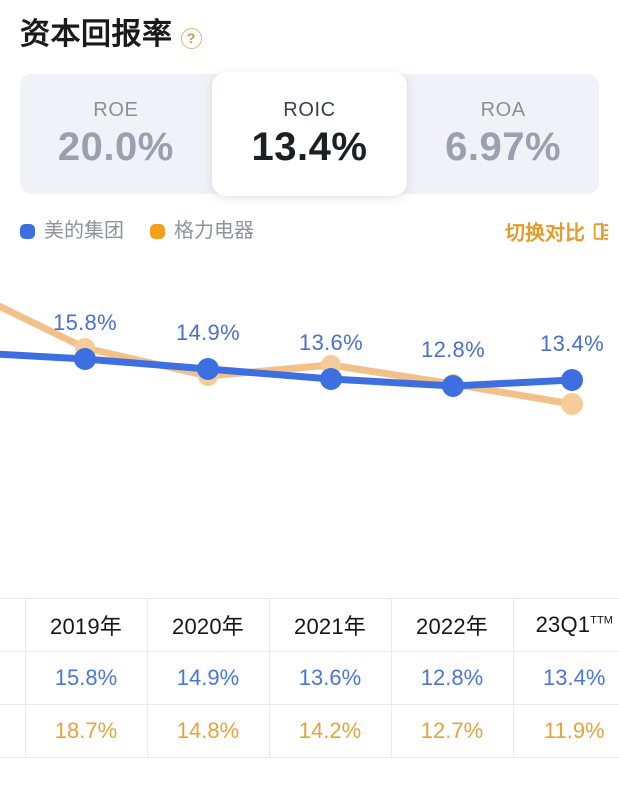 The image size is (619, 787). I want to click on metric-tab-roe: ROE 20.0%, so click(116, 134).